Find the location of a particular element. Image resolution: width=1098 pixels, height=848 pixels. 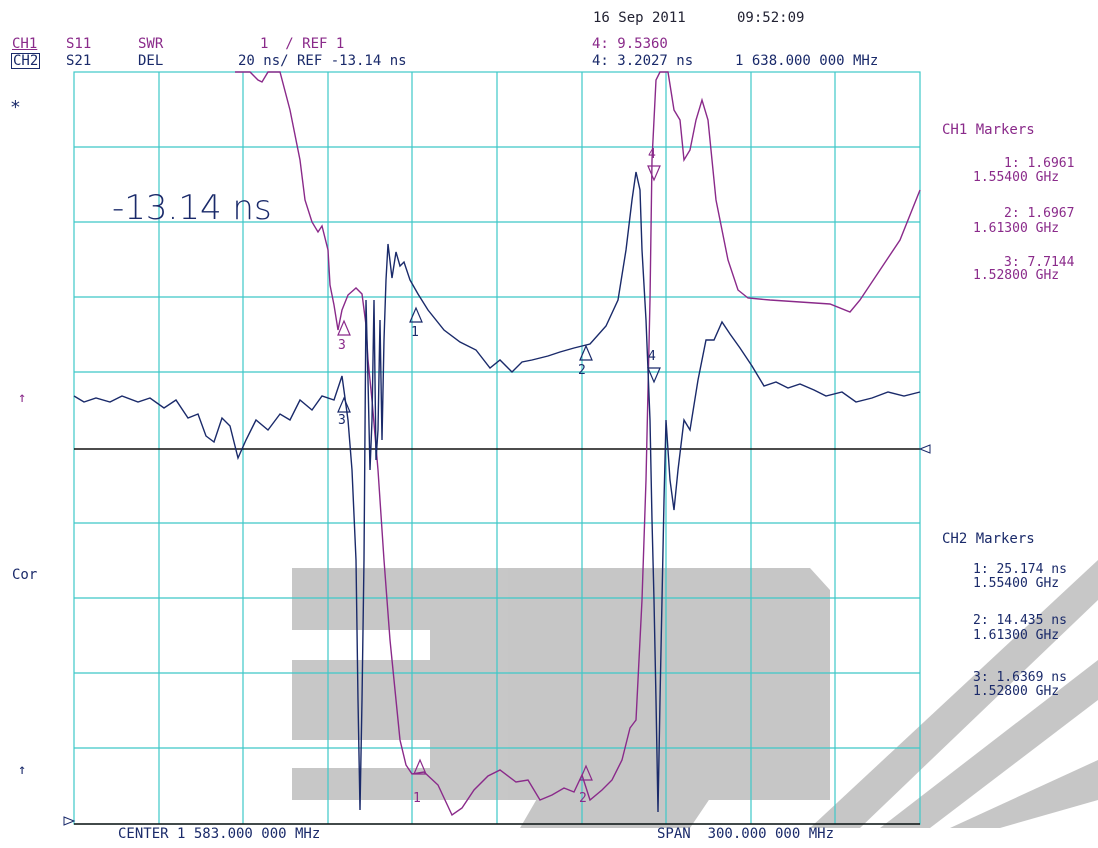

ch1-markers-title: CH1 Markers is located at coordinates (988, 130).